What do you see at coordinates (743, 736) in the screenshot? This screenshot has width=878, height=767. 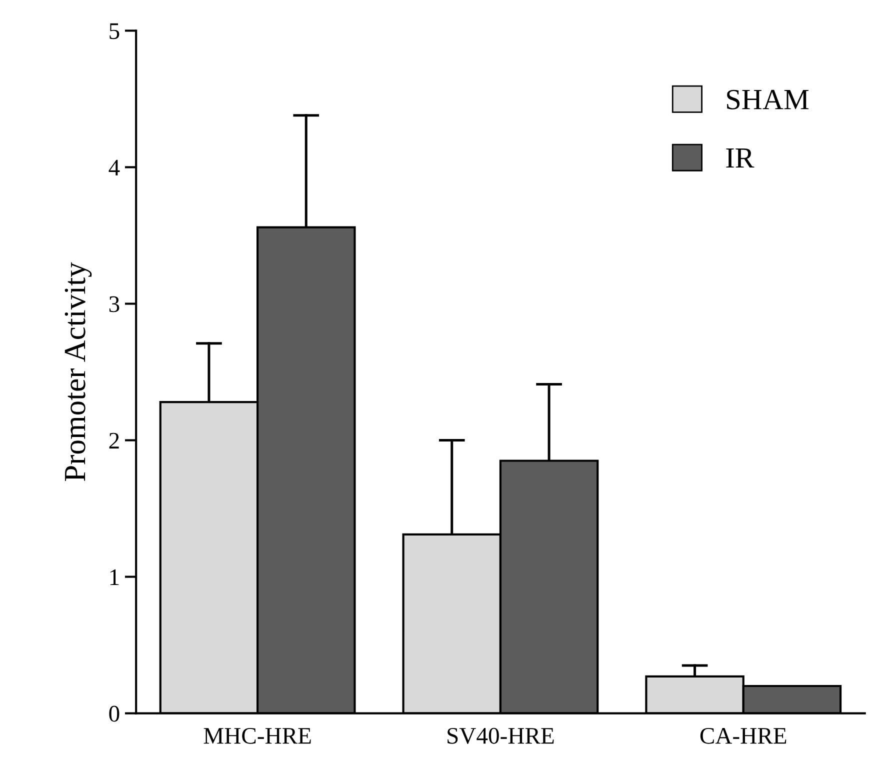 I see `x-tick-label: CA-HRE` at bounding box center [743, 736].